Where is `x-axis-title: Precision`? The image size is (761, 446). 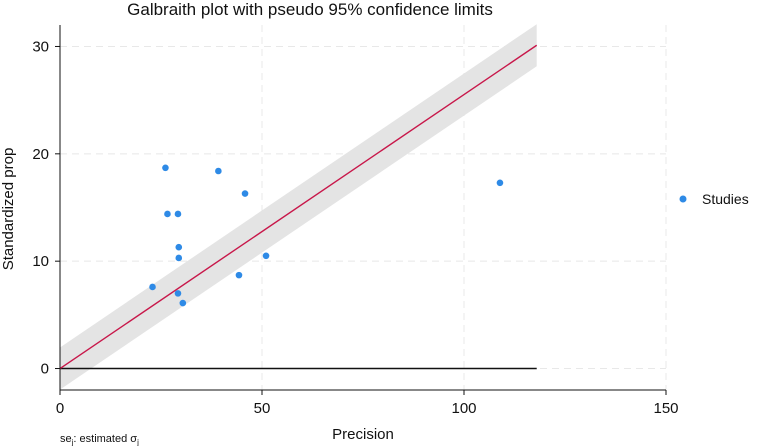 x-axis-title: Precision is located at coordinates (363, 434).